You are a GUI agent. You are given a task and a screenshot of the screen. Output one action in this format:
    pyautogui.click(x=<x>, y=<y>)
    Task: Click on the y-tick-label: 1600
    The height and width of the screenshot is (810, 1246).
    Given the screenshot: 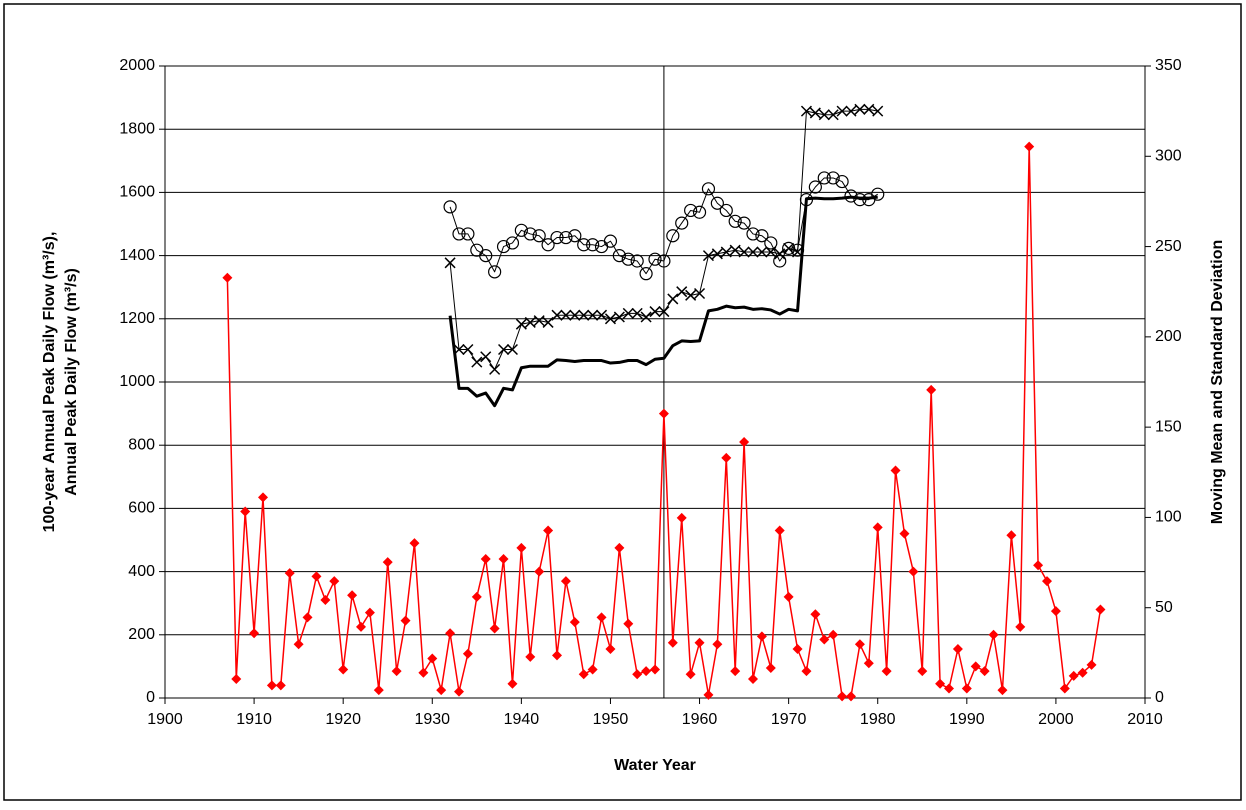 What is the action you would take?
    pyautogui.click(x=137, y=192)
    